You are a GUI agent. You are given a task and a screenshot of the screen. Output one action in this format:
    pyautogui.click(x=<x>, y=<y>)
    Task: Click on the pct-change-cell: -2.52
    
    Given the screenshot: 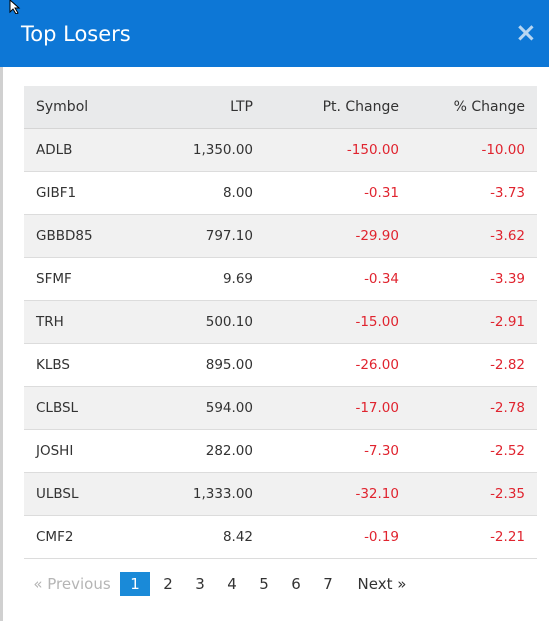 What is the action you would take?
    pyautogui.click(x=474, y=451)
    